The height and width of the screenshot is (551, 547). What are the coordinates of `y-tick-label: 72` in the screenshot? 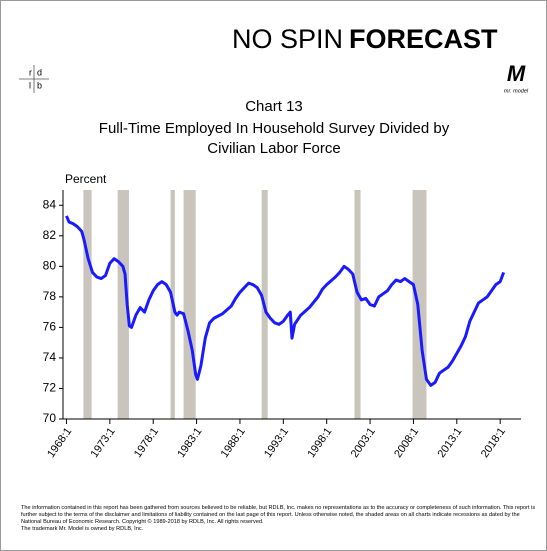 It's located at (50, 388).